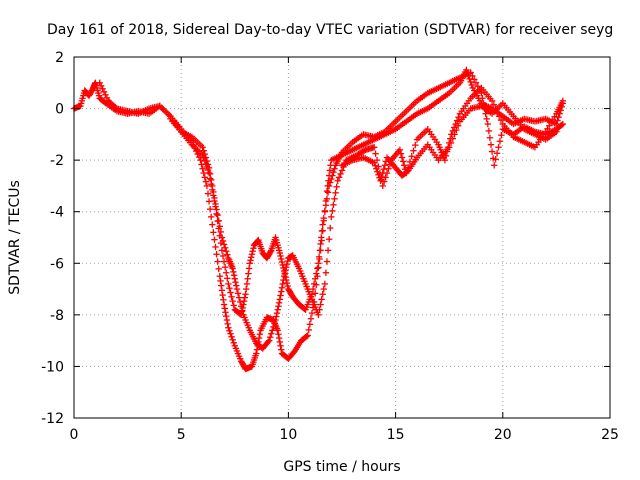 The image size is (640, 480). Describe the element at coordinates (57, 213) in the screenshot. I see `y-tick-label: -4` at that location.